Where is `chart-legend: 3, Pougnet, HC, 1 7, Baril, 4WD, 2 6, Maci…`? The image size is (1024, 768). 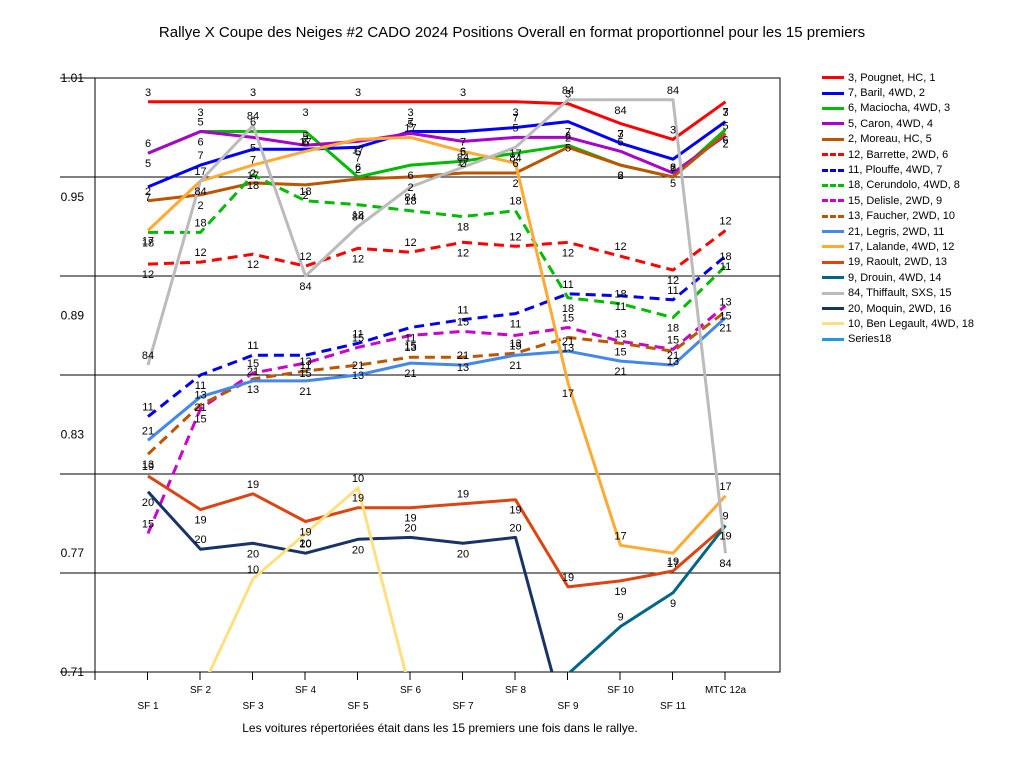
chart-legend: 3, Pougnet, HC, 1 7, Baril, 4WD, 2 6, Maci… is located at coordinates (922, 208).